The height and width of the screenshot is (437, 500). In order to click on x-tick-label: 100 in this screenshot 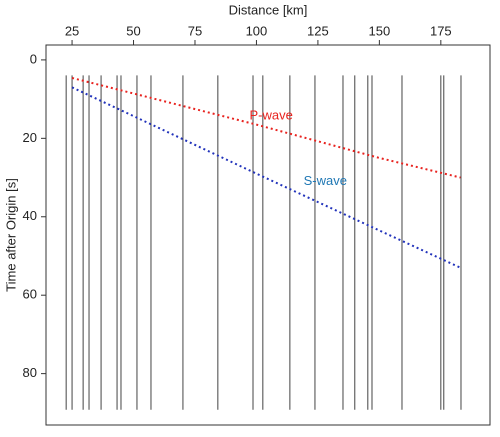, I will do `click(257, 30)`.